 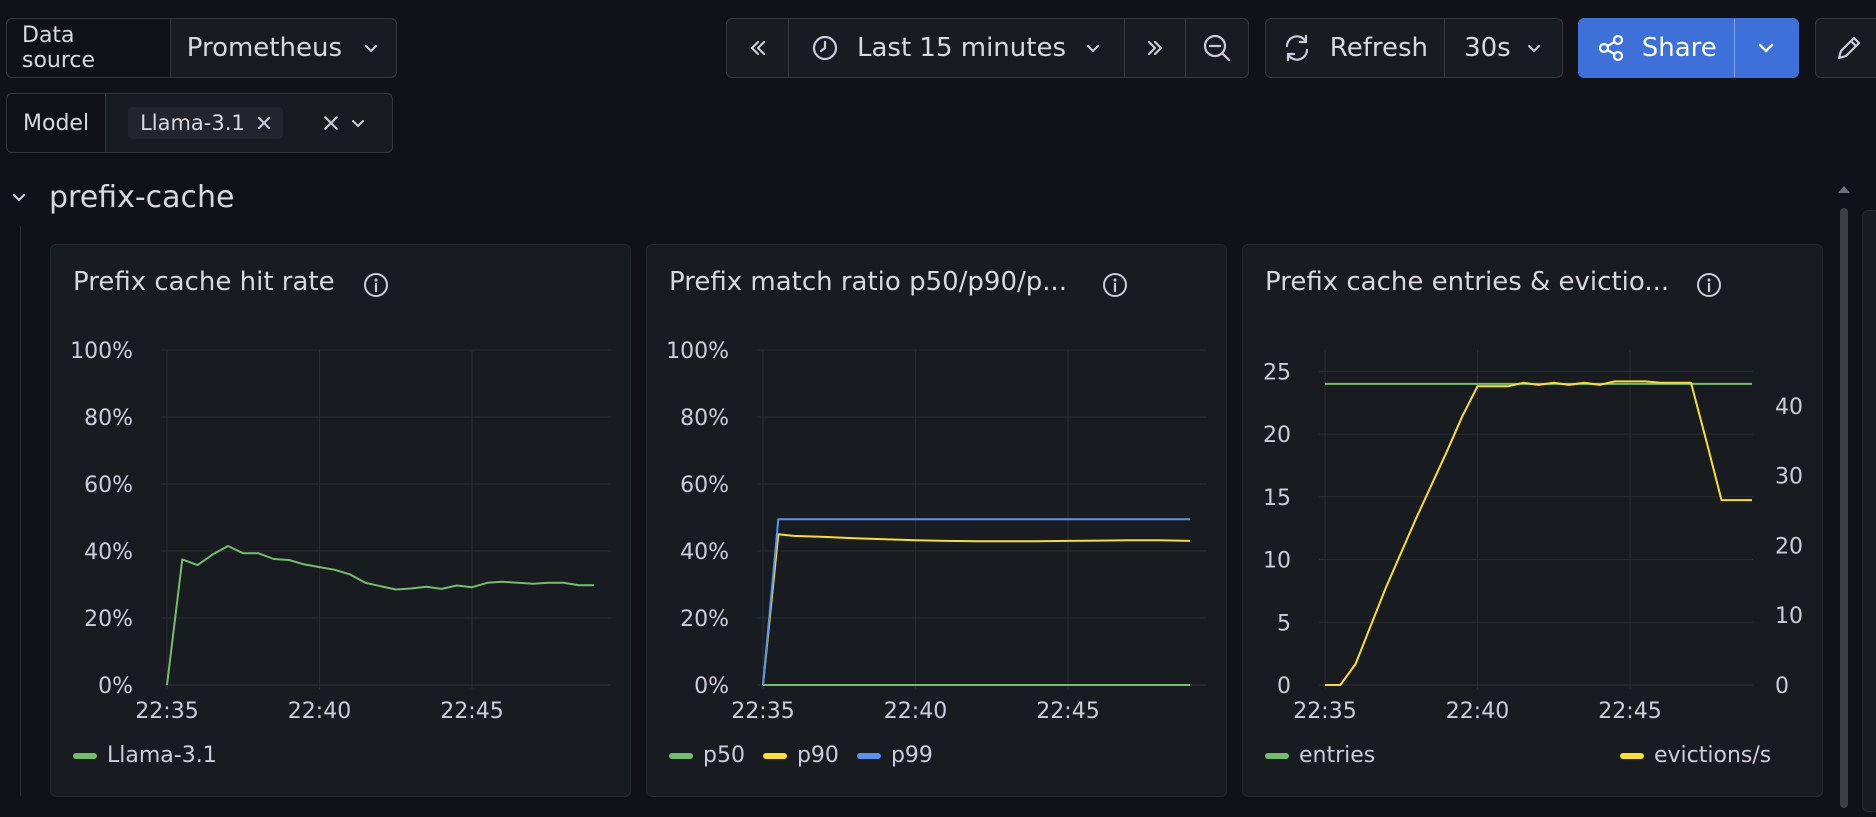 I want to click on panel-title: Prefix cache hit rate, so click(x=204, y=282).